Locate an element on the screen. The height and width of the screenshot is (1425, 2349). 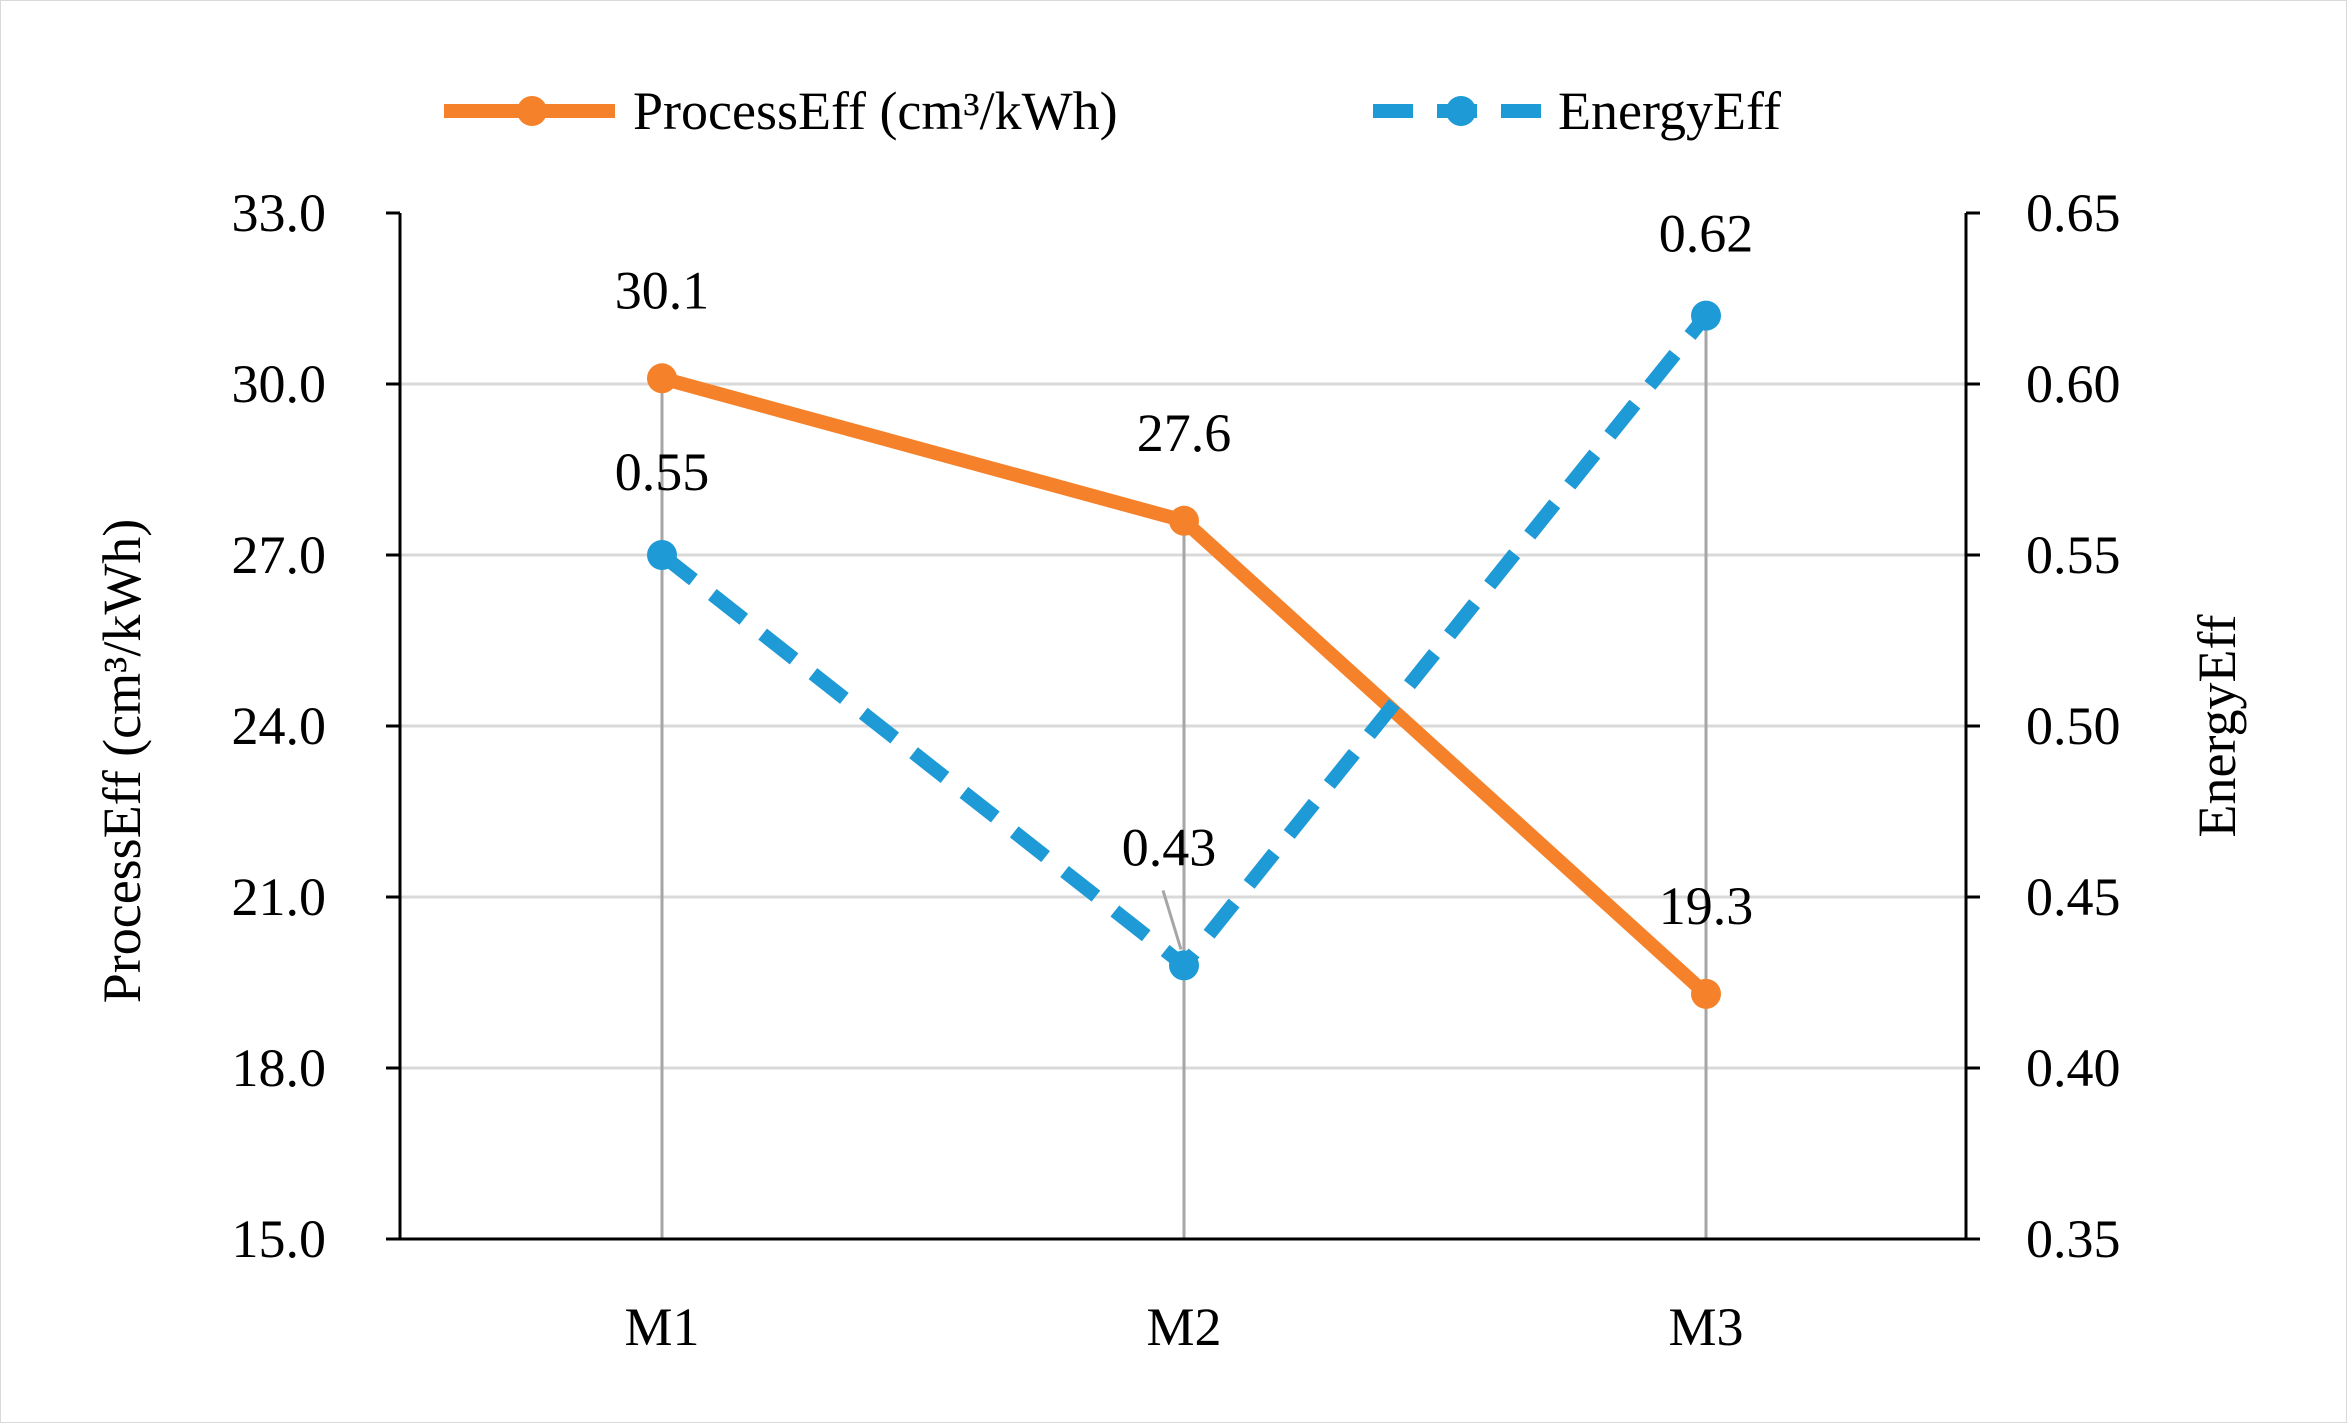
data-label: 27.6 is located at coordinates (1184, 433).